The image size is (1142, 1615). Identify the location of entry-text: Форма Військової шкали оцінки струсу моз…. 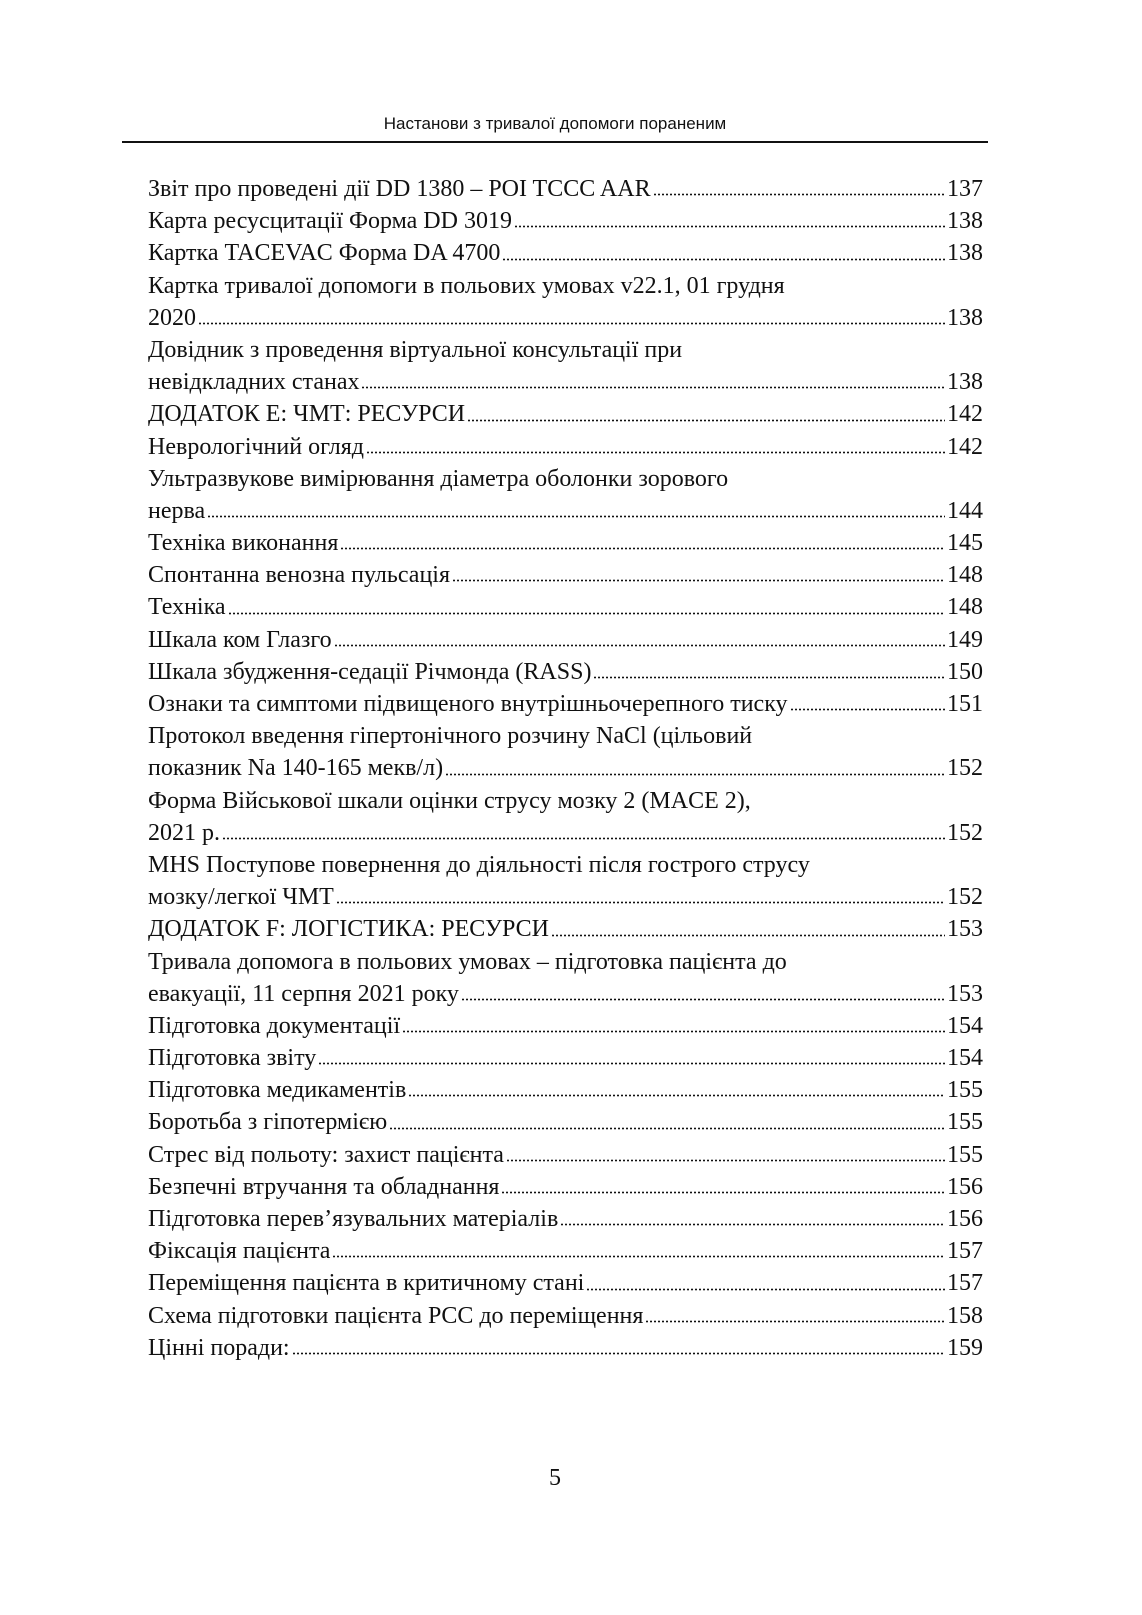
(449, 800).